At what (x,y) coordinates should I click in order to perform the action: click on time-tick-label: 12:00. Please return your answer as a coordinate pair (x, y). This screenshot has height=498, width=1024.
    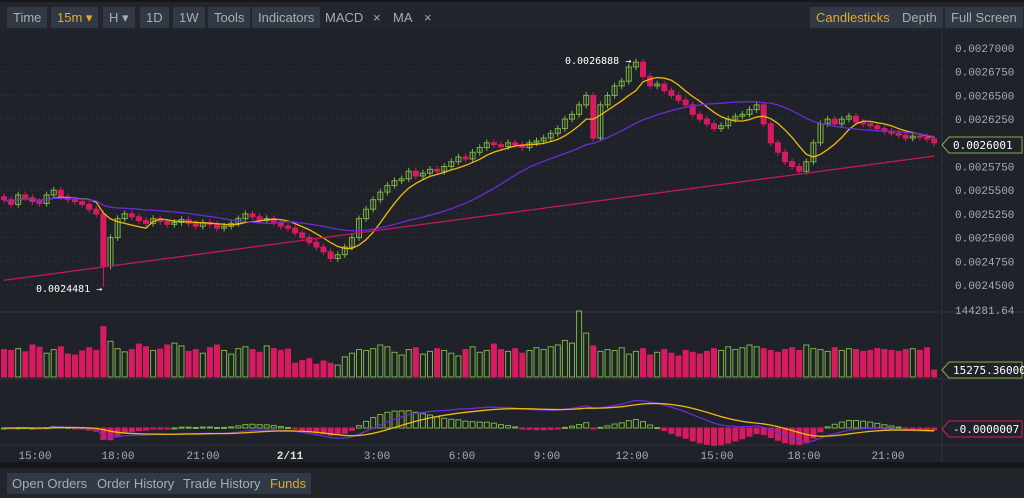
    Looking at the image, I should click on (631, 457).